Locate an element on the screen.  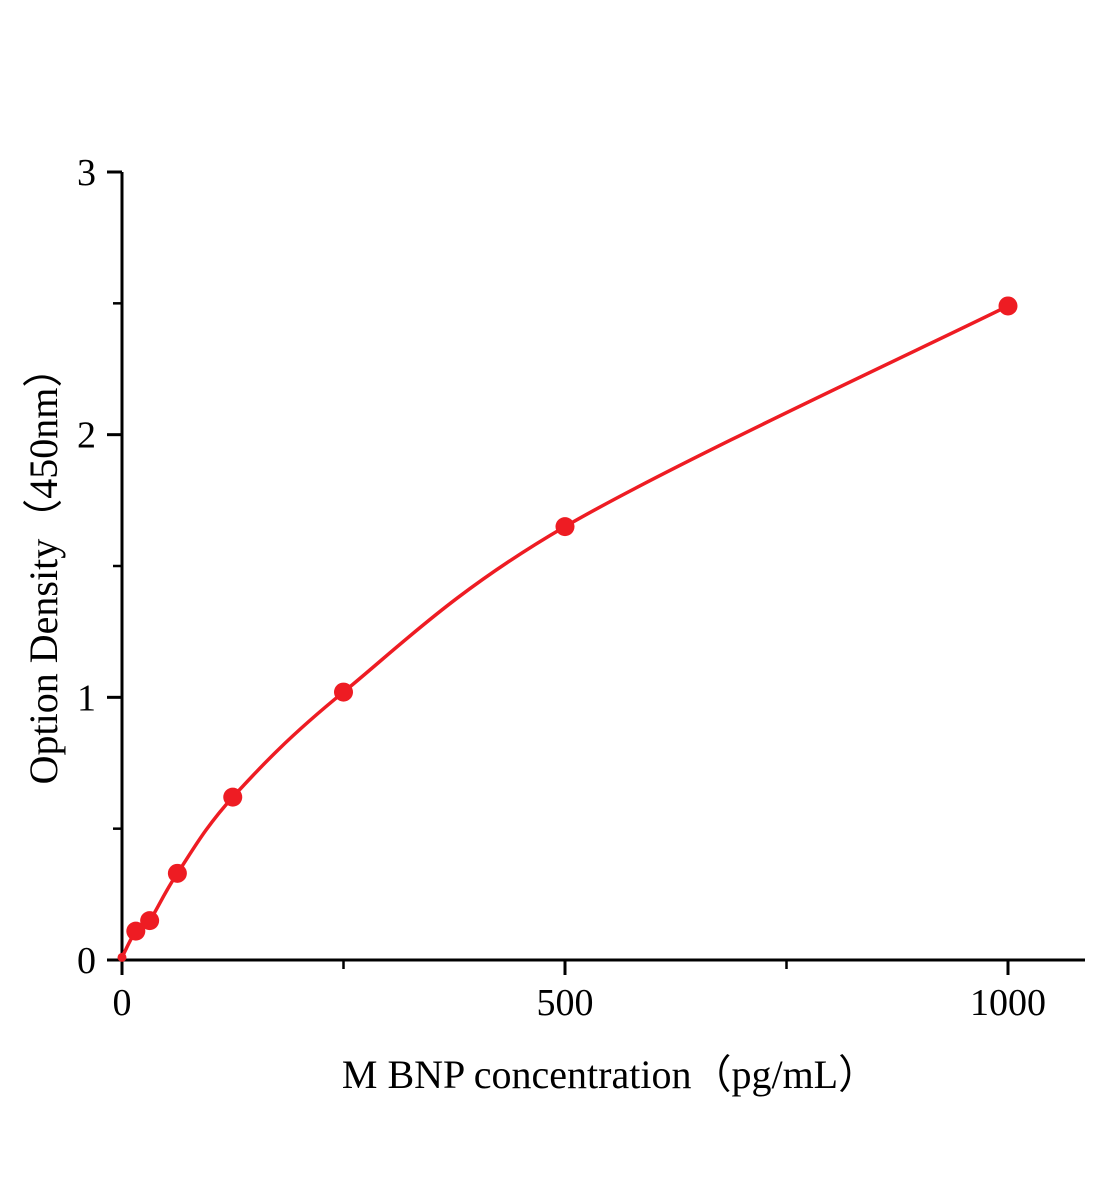
y-tick-label: 1 is located at coordinates (86, 698).